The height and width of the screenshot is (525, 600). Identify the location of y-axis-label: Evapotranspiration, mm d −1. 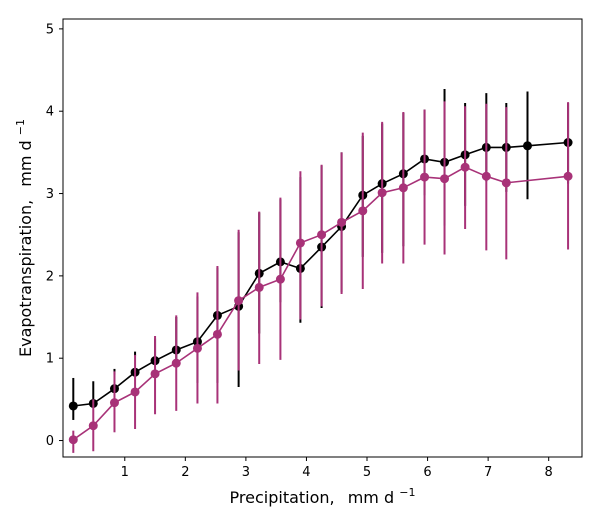
(24, 238).